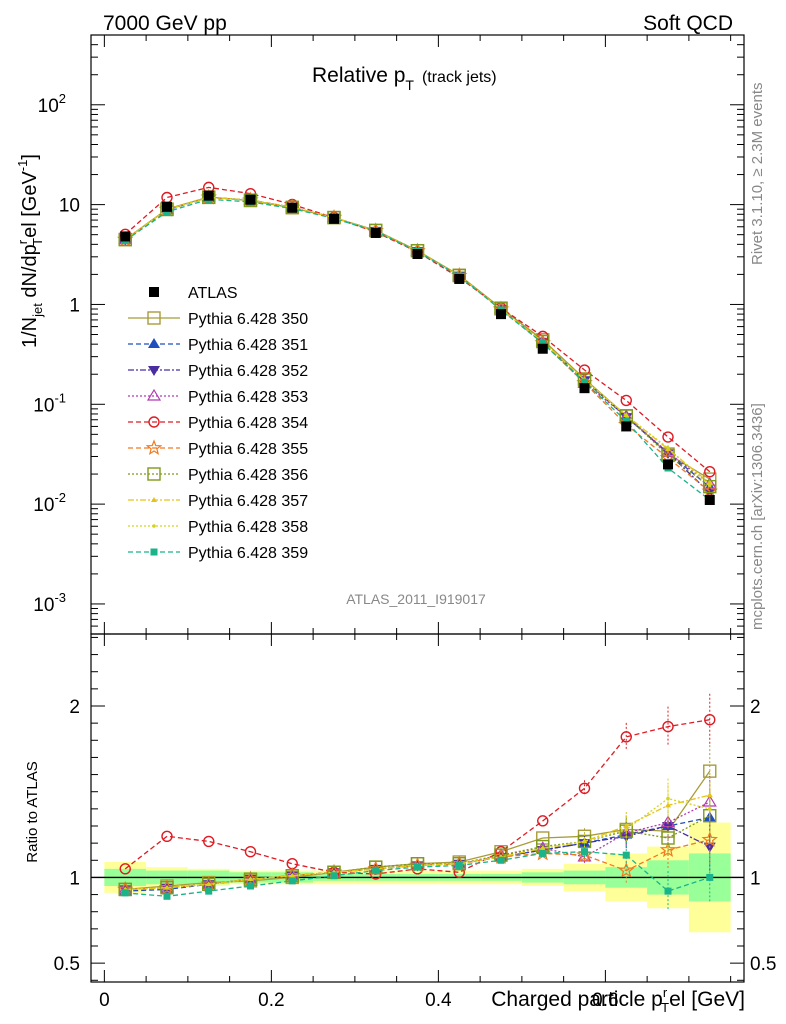 This screenshot has height=1024, width=786. I want to click on legend-label: Pythia 6.428 356, so click(248, 475).